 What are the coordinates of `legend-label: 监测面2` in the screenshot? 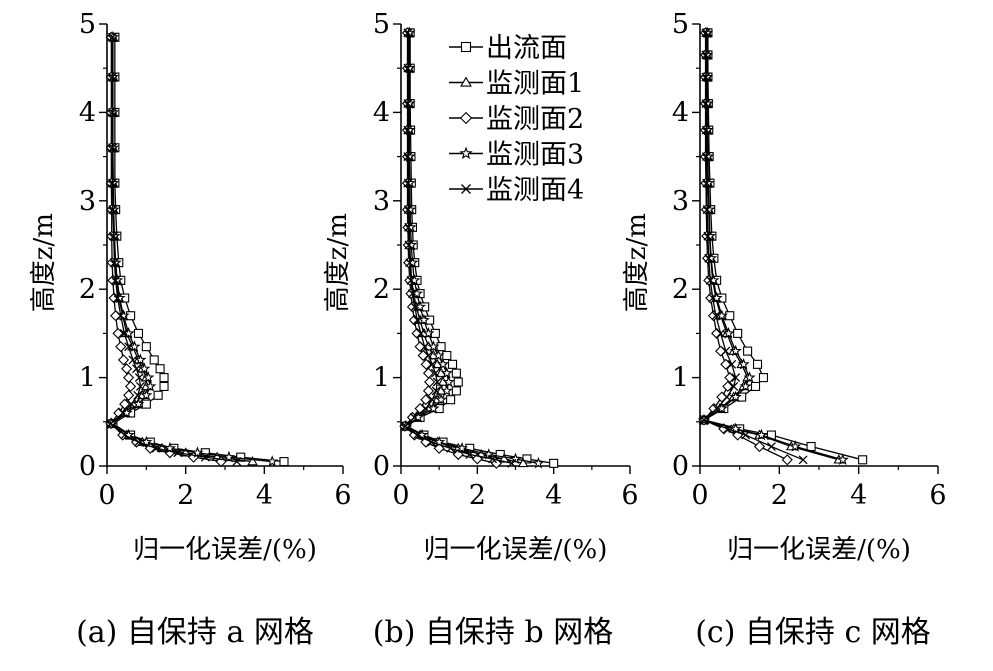 It's located at (535, 119).